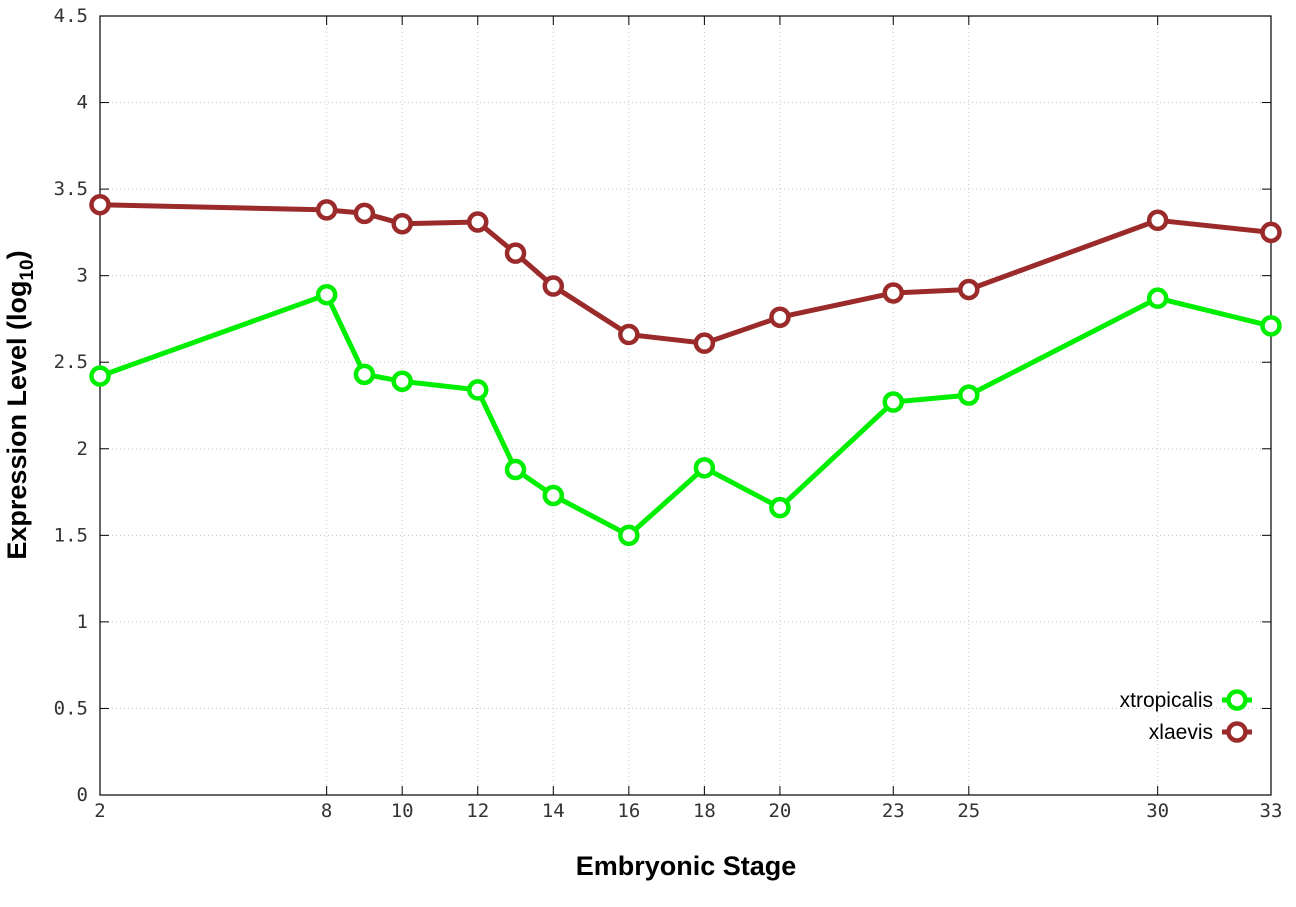 This screenshot has width=1296, height=907. Describe the element at coordinates (1181, 732) in the screenshot. I see `legend-label-xlaevis: xlaevis` at that location.